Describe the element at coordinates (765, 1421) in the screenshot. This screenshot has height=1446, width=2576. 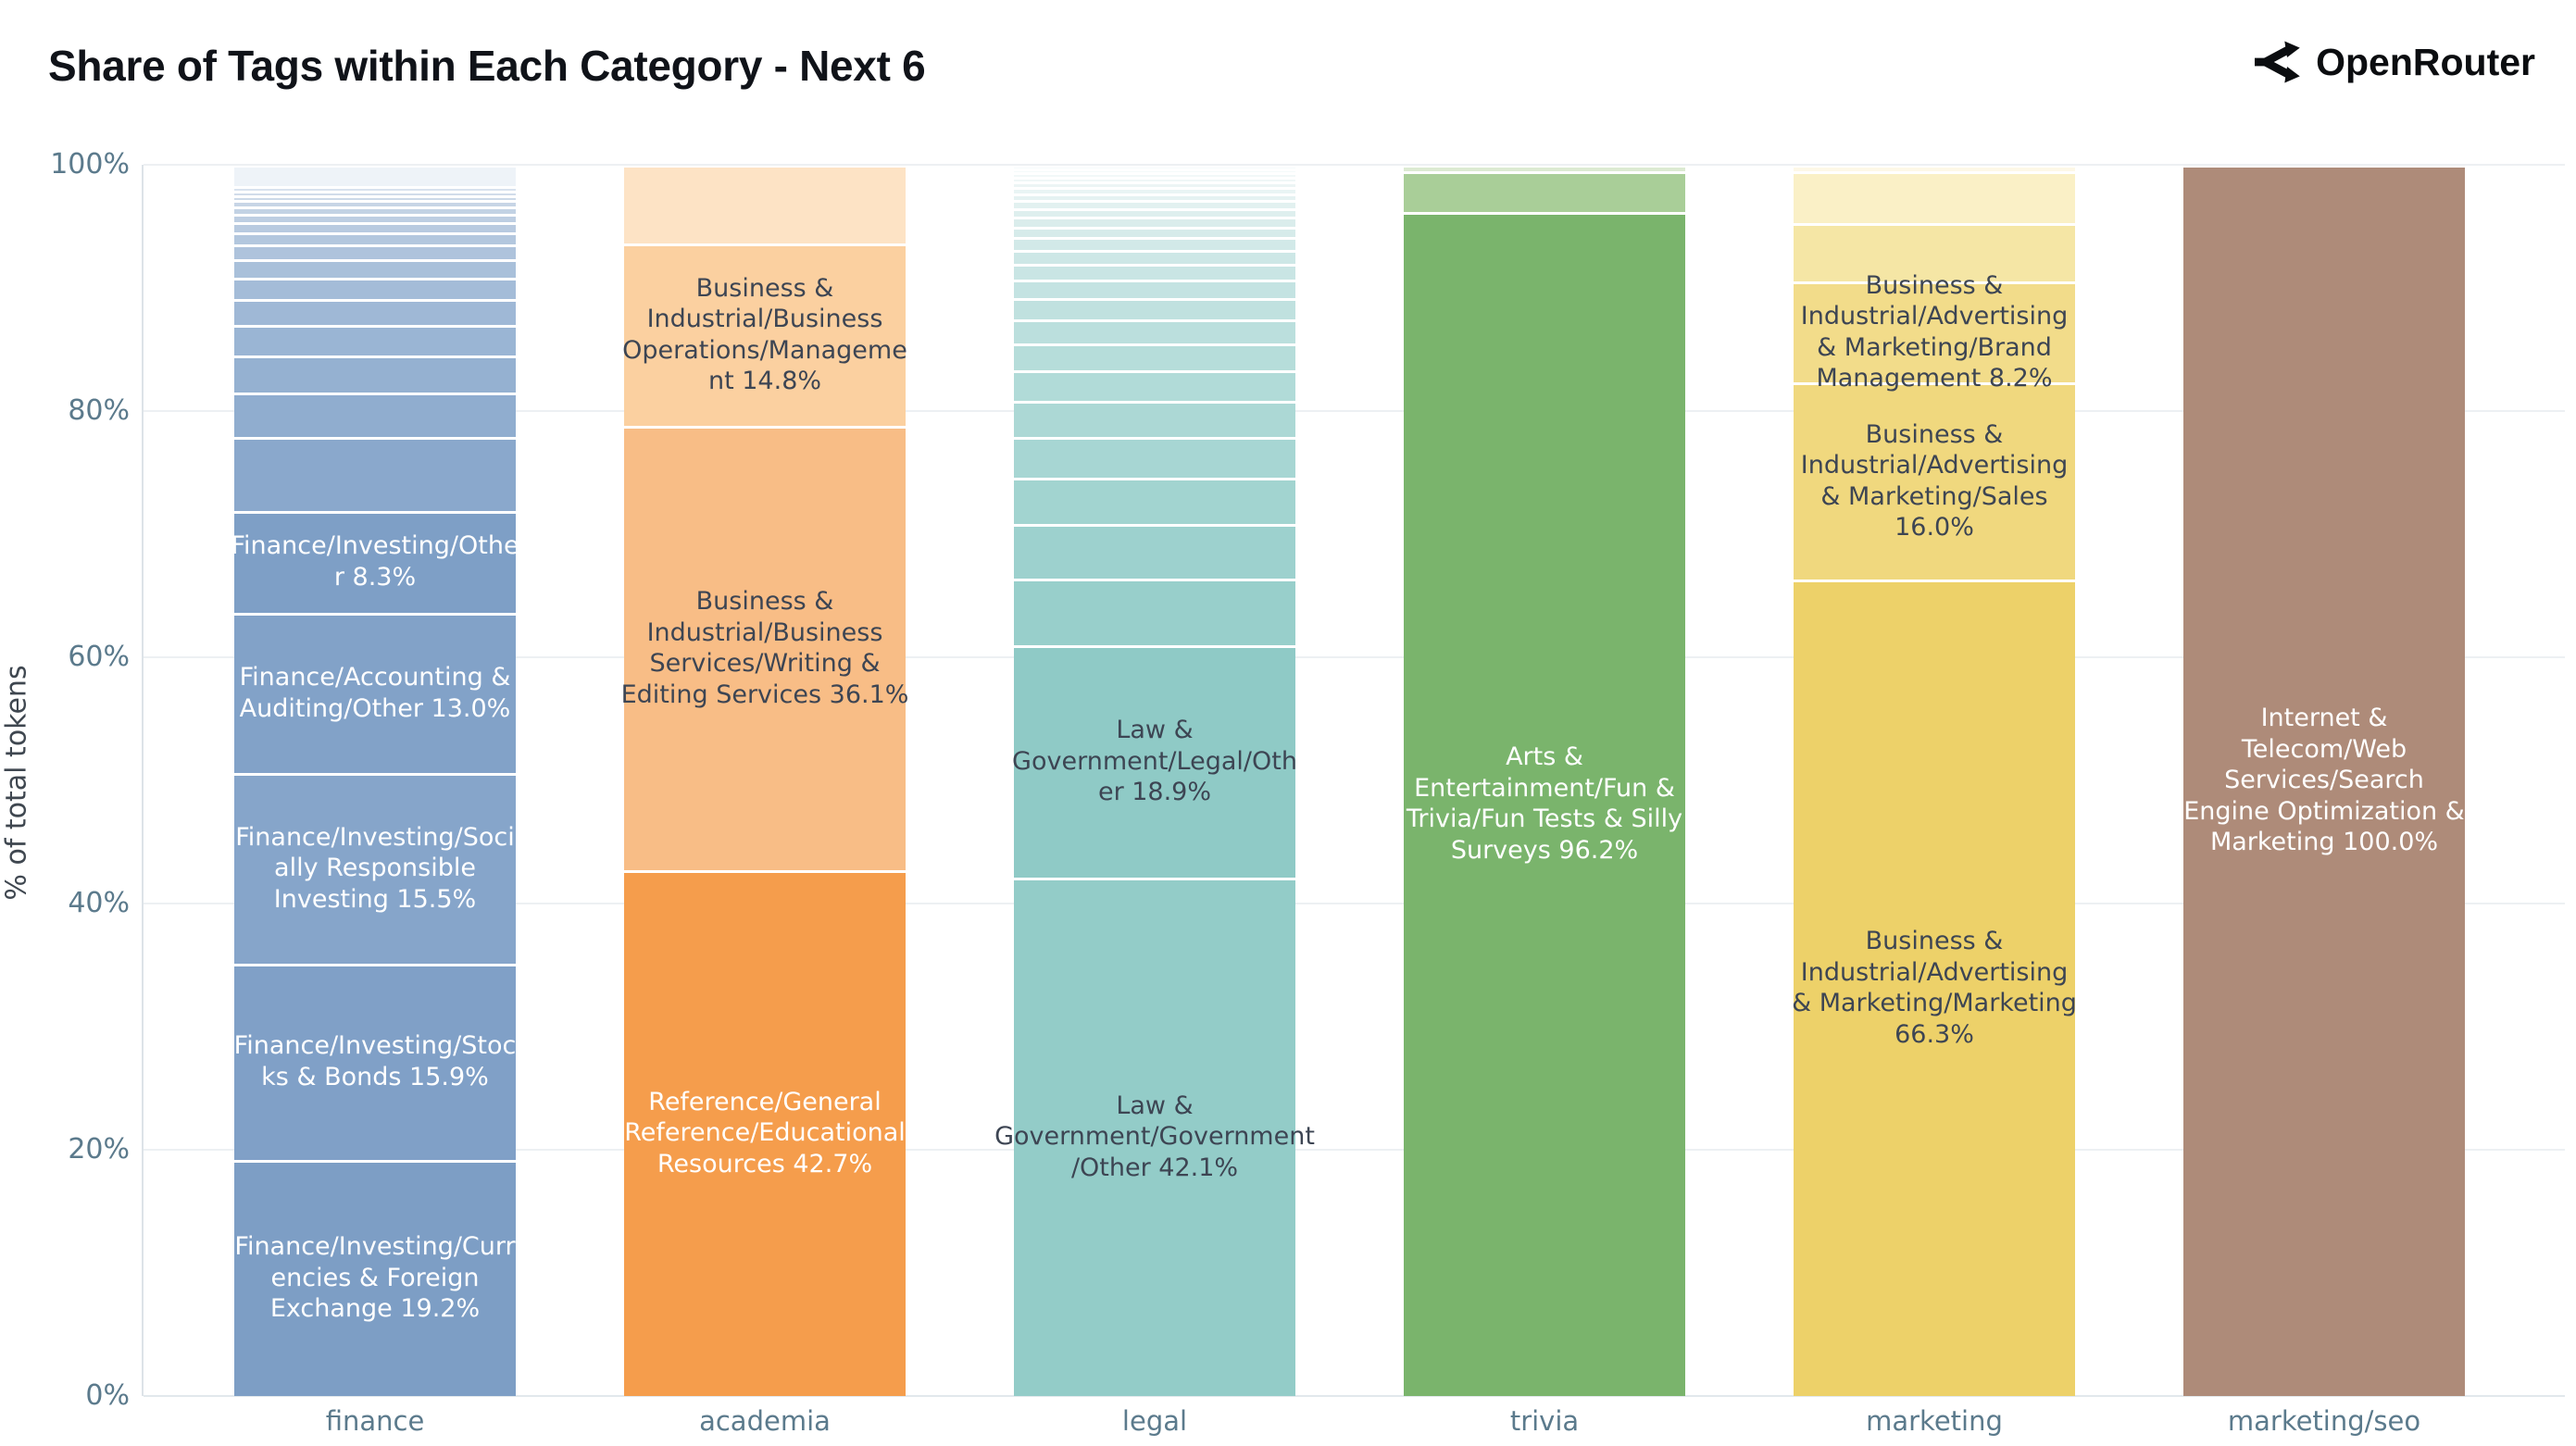
I see `x-category-label: academia` at that location.